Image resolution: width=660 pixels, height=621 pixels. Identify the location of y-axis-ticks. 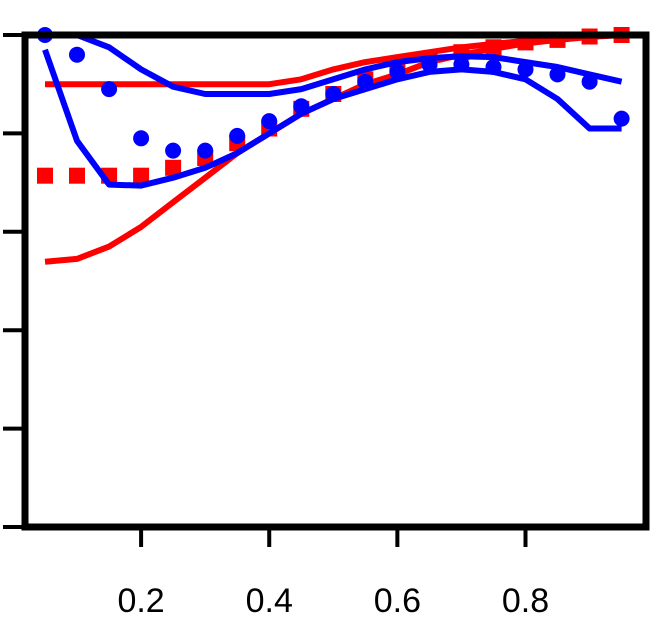
(14, 281).